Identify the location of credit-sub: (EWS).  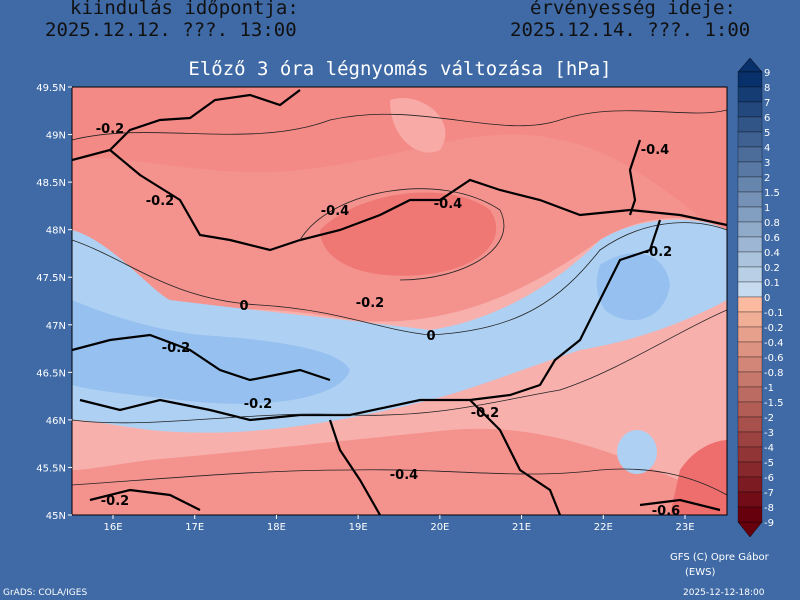
(700, 572).